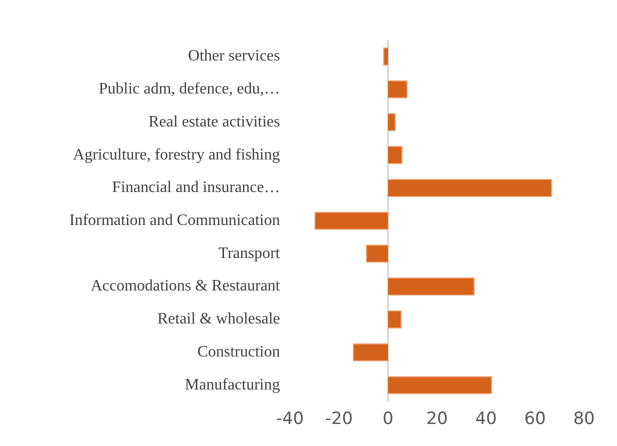  What do you see at coordinates (486, 419) in the screenshot?
I see `x-tick-label: 40` at bounding box center [486, 419].